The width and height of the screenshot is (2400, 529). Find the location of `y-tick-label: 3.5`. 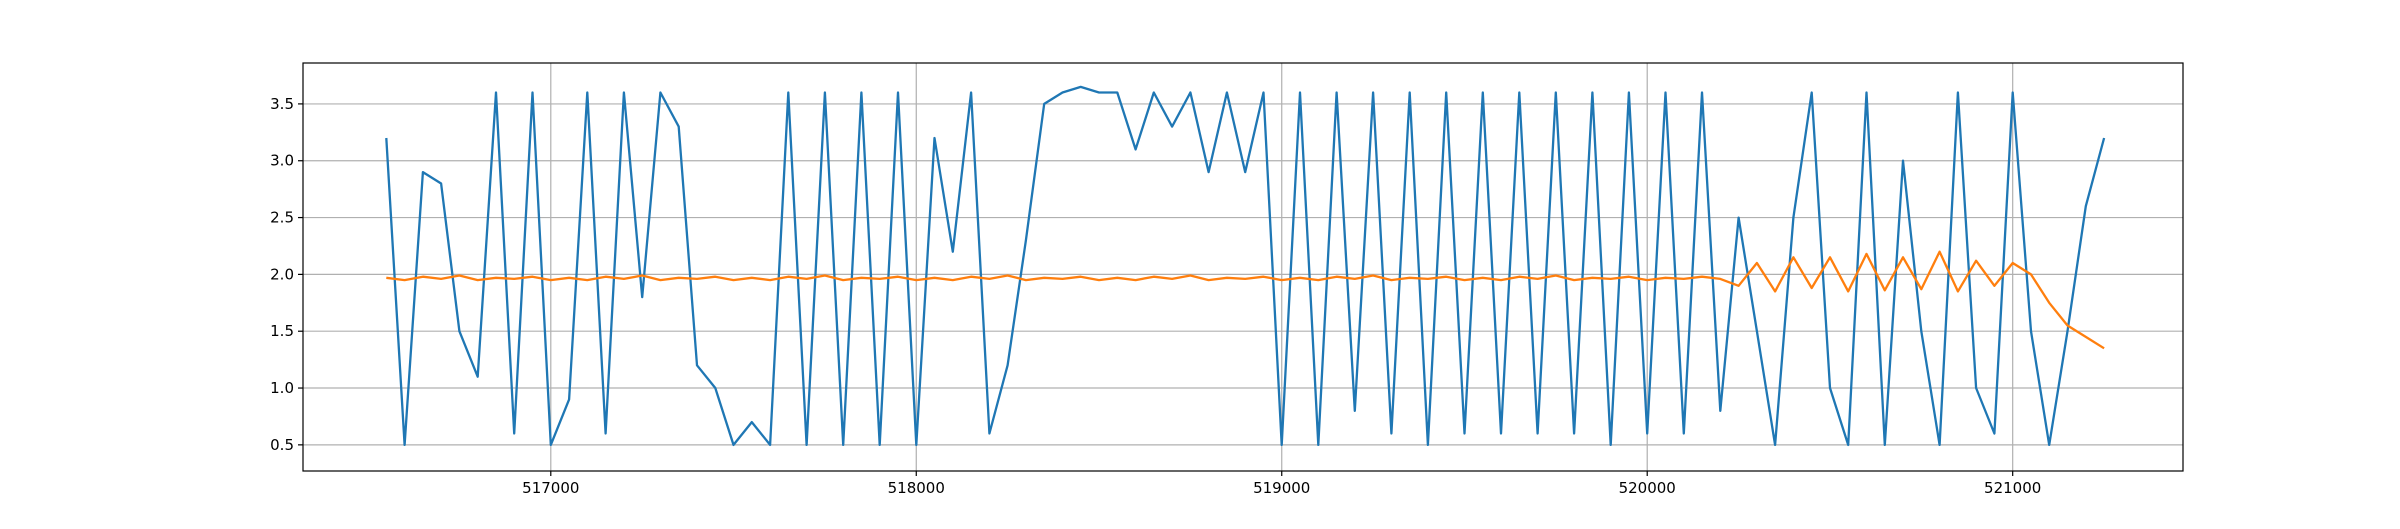

y-tick-label: 3.5 is located at coordinates (282, 104).